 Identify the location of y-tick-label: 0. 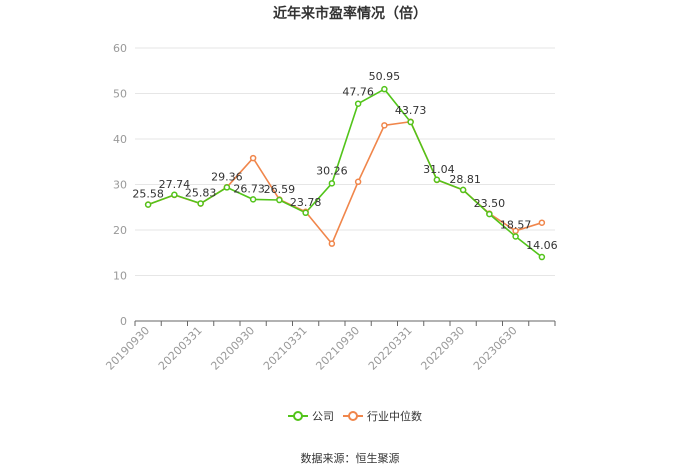
(123, 321).